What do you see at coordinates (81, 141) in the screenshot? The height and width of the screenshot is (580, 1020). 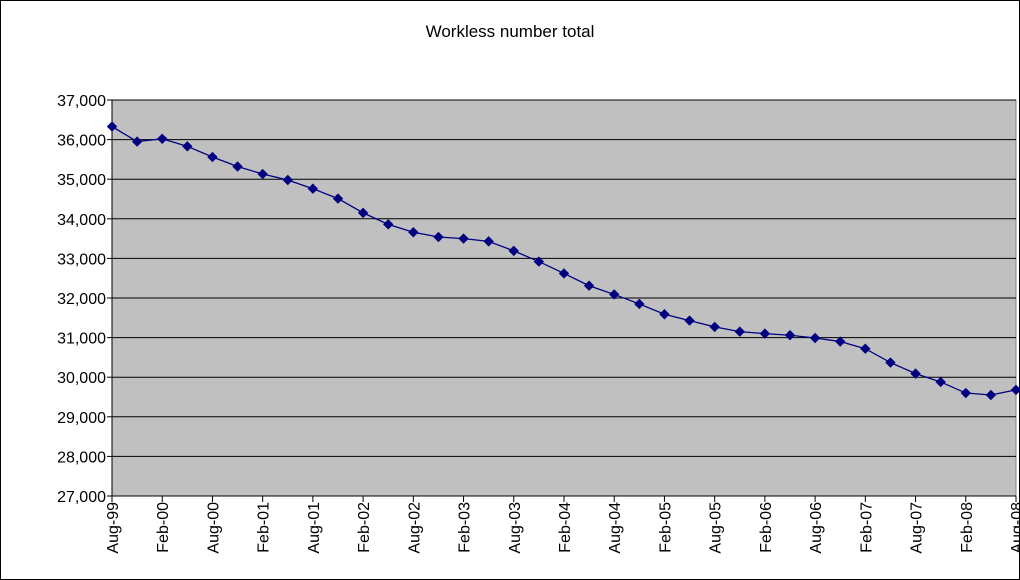 I see `y-tick-label: 36,000` at bounding box center [81, 141].